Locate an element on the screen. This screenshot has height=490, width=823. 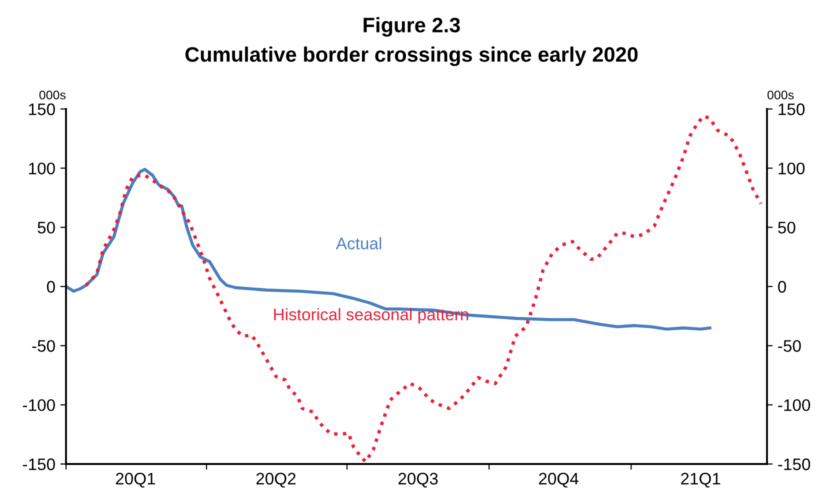
chart-subtitle: Cumulative border crossings since early 2020 is located at coordinates (411, 56).